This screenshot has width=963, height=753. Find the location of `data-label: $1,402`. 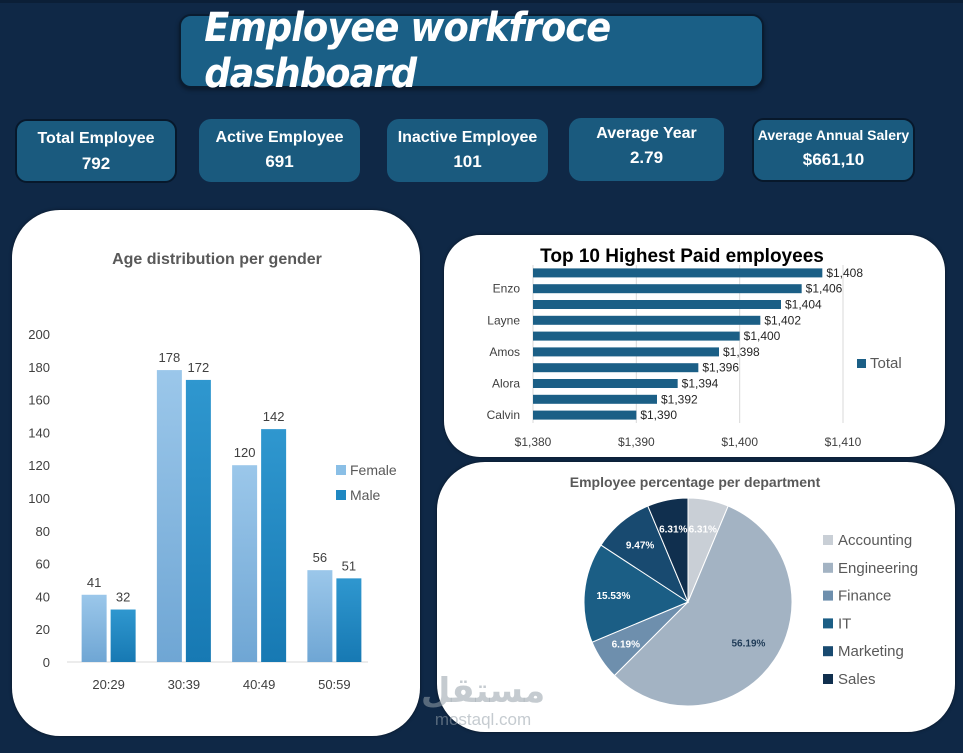

data-label: $1,402 is located at coordinates (782, 320).